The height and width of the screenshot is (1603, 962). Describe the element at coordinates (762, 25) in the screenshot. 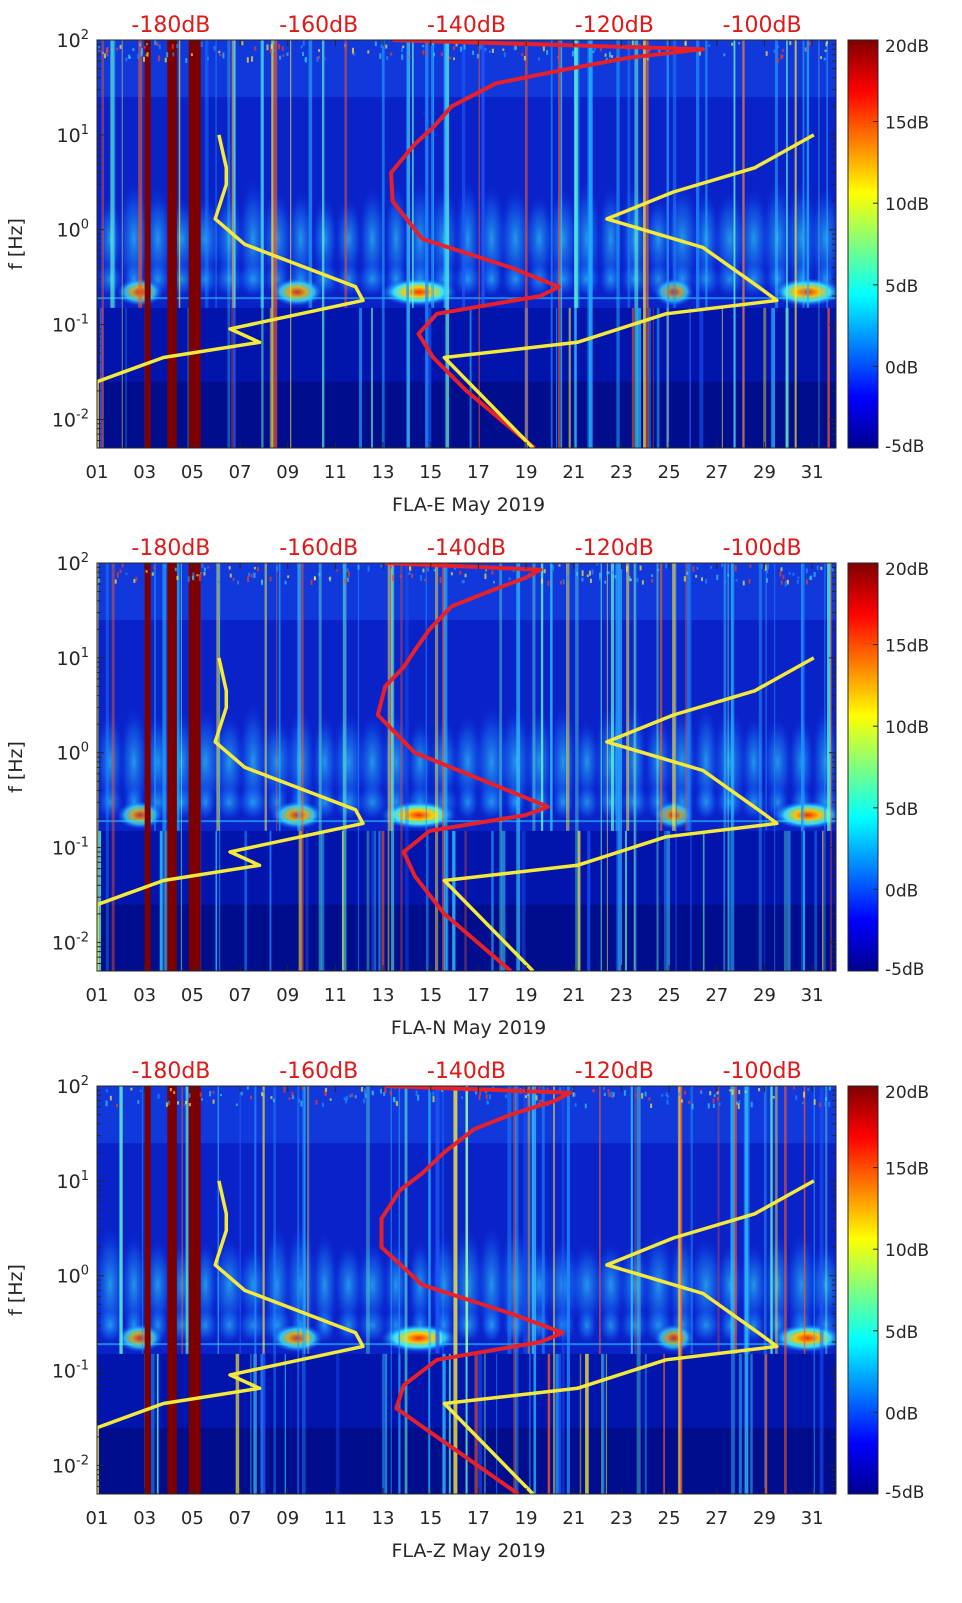

I see `db-axis-label: -100dB` at that location.